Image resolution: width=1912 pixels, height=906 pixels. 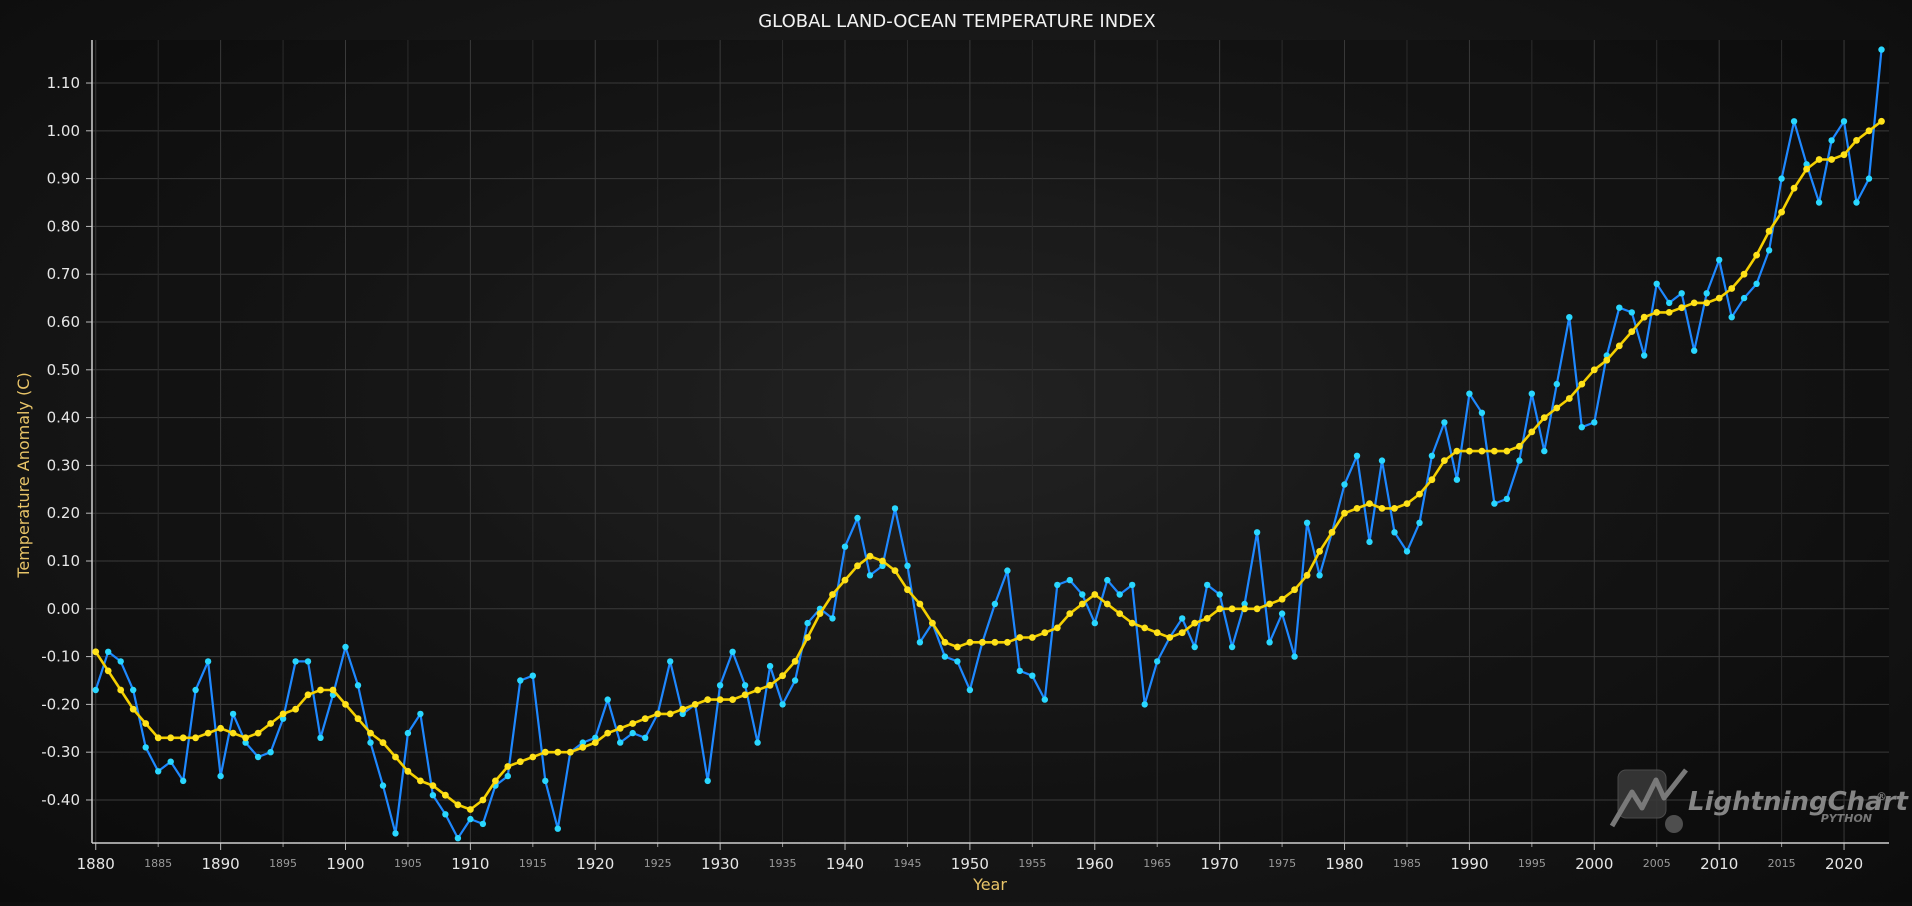 I want to click on y-tick-label: 0.00, so click(x=63, y=609).